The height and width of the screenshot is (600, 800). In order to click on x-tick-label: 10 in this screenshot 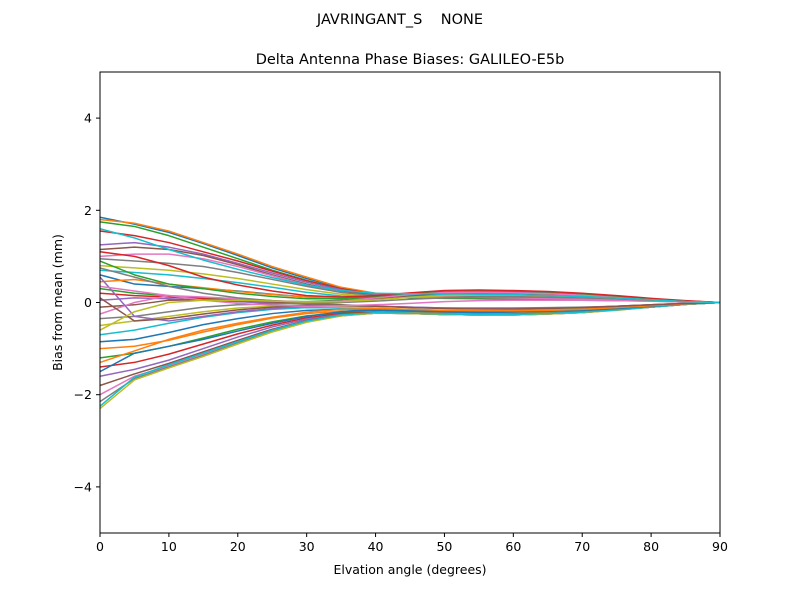, I will do `click(169, 546)`.